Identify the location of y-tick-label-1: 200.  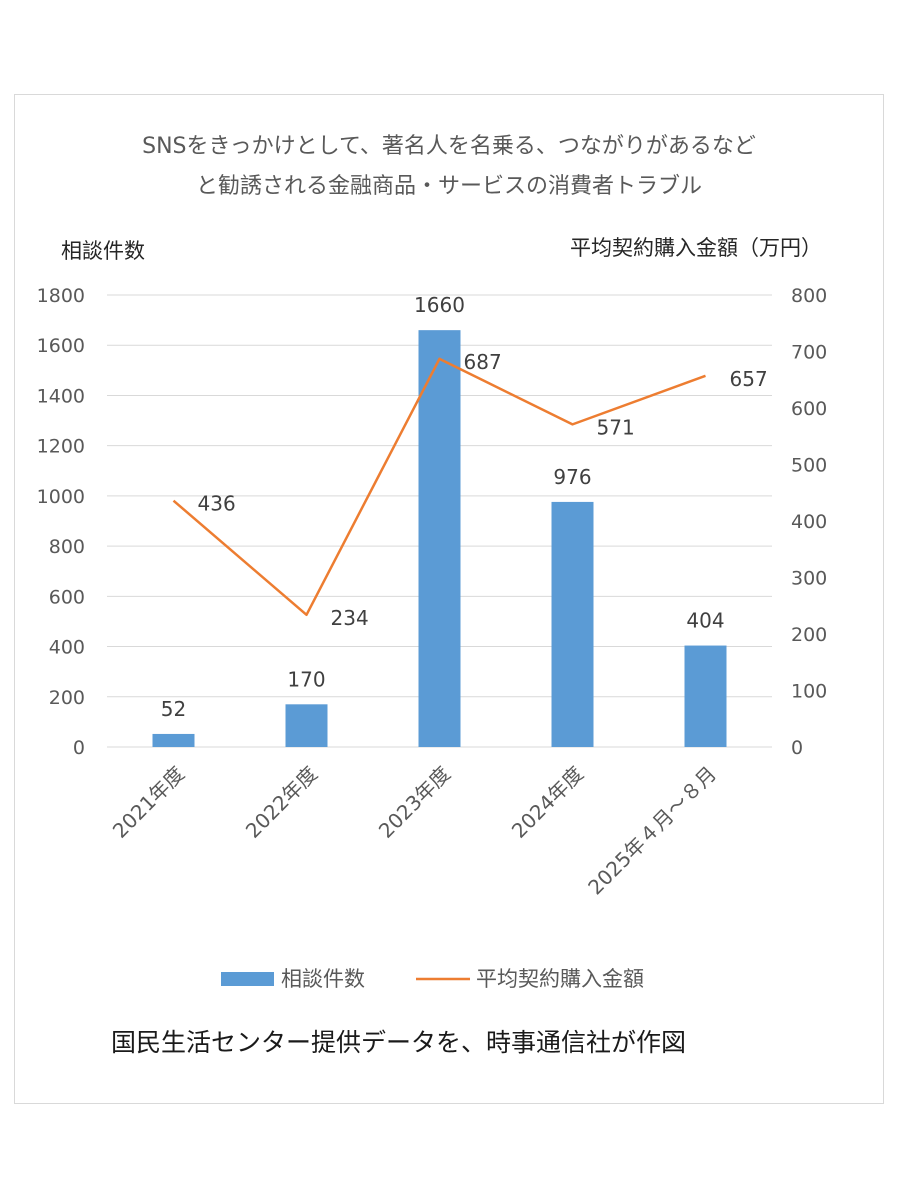
(67, 698).